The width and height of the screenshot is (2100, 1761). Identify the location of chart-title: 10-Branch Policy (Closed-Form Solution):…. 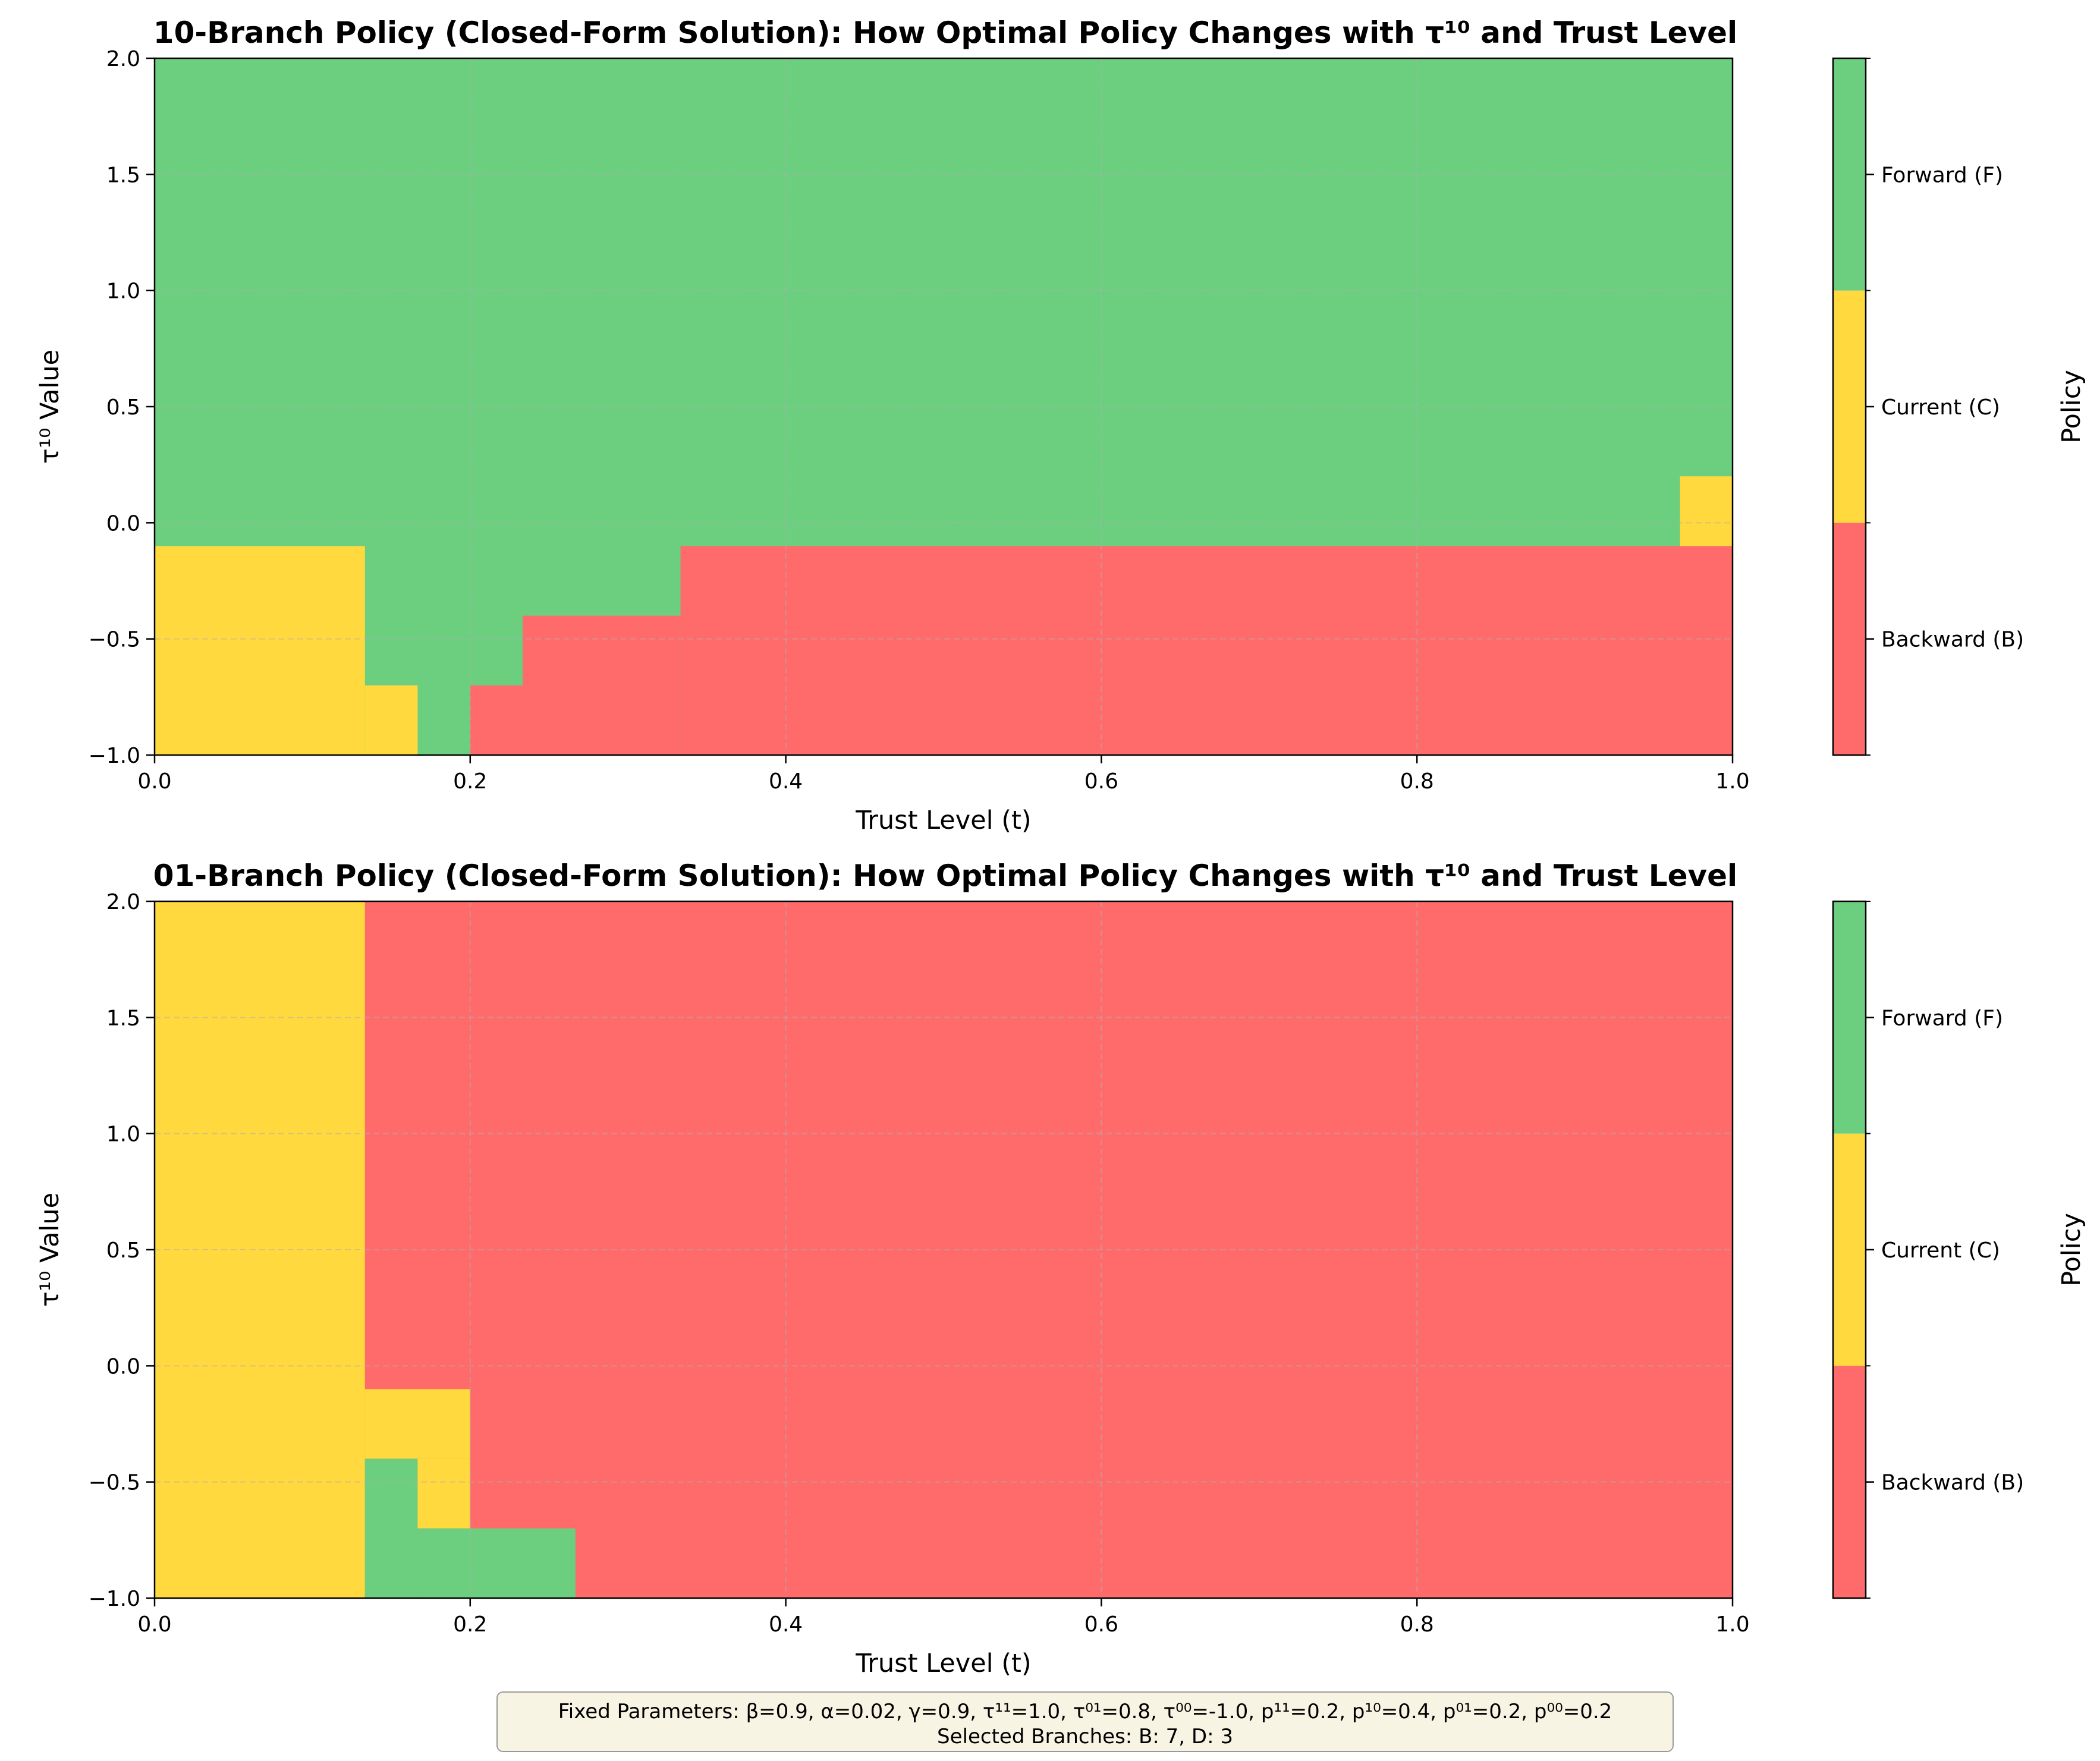
(945, 32).